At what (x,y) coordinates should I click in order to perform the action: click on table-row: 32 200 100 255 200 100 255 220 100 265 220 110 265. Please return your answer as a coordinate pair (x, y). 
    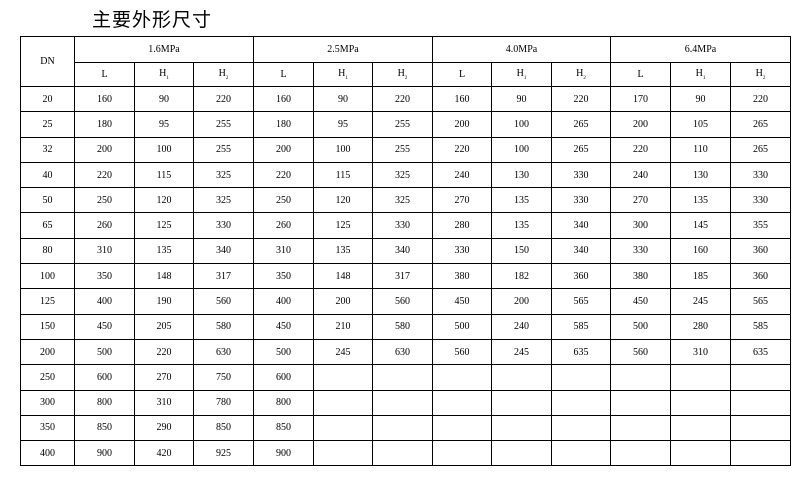
    Looking at the image, I should click on (405, 149).